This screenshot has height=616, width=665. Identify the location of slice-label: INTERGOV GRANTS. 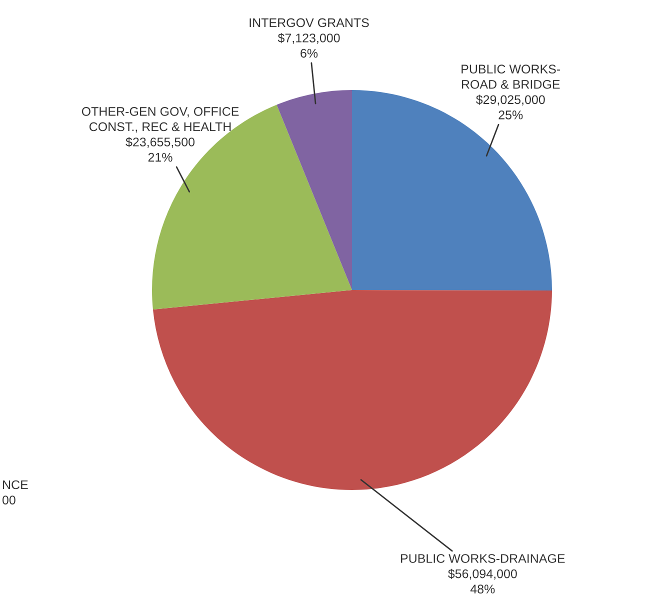
(309, 23).